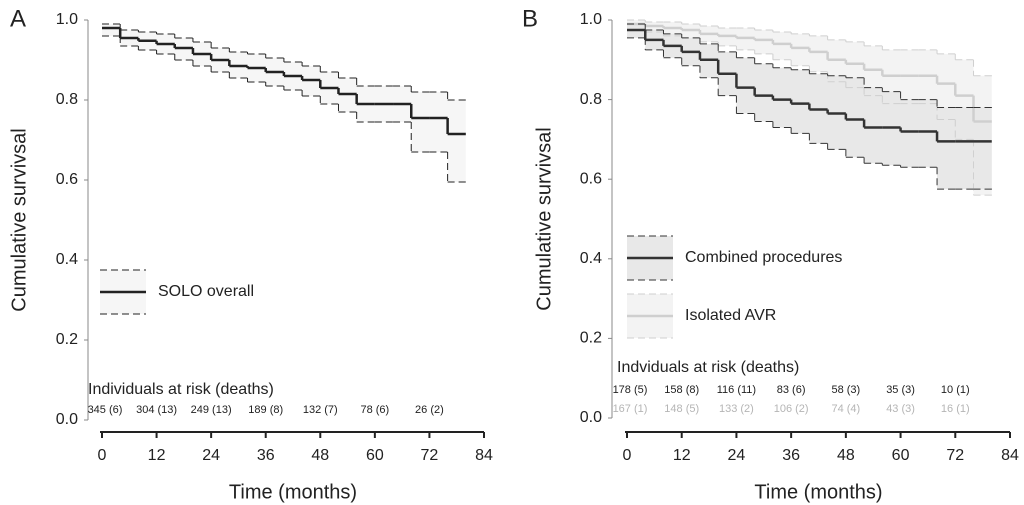 This screenshot has height=505, width=1024. What do you see at coordinates (181, 389) in the screenshot?
I see `risk-table-title: Individuals at risk (deaths)` at bounding box center [181, 389].